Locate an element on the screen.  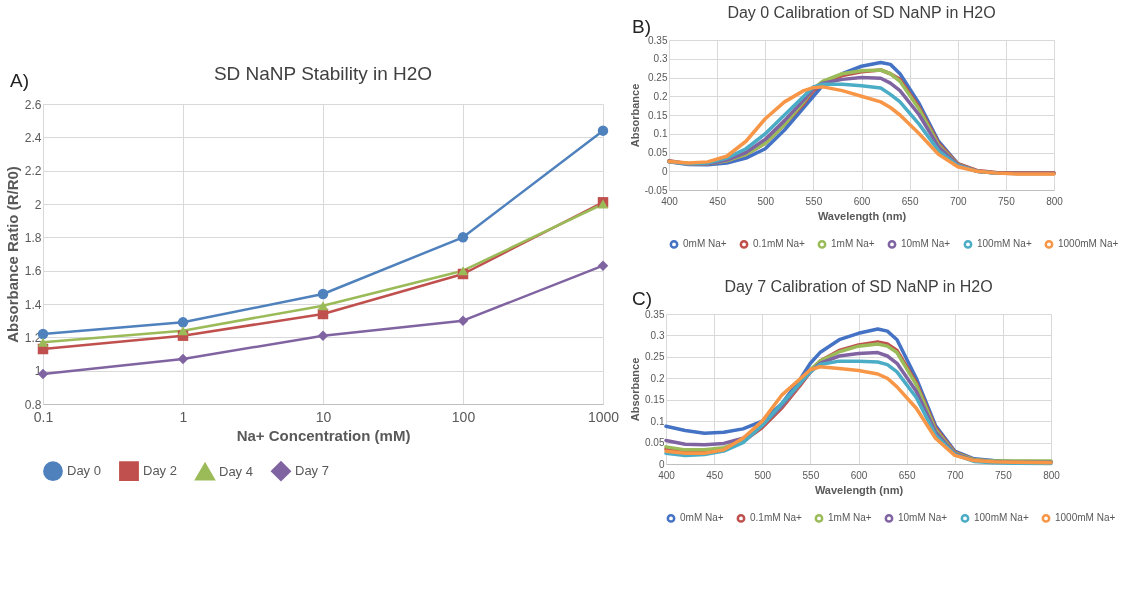
text: A) is located at coordinates (19, 81).